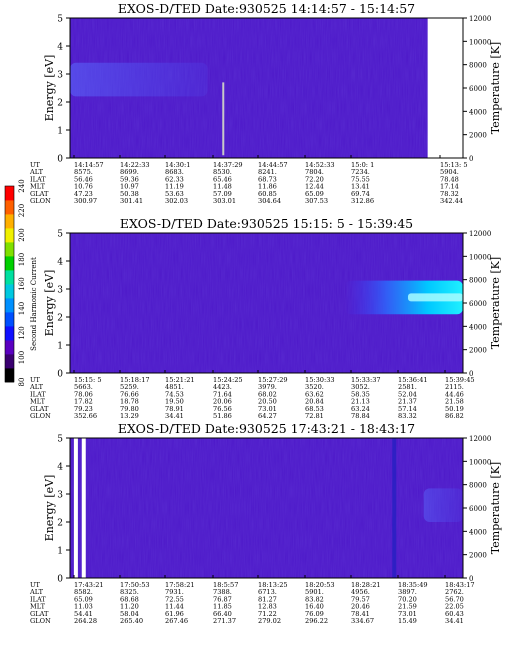  Describe the element at coordinates (85, 416) in the screenshot. I see `orbit-cell: 352.66` at that location.